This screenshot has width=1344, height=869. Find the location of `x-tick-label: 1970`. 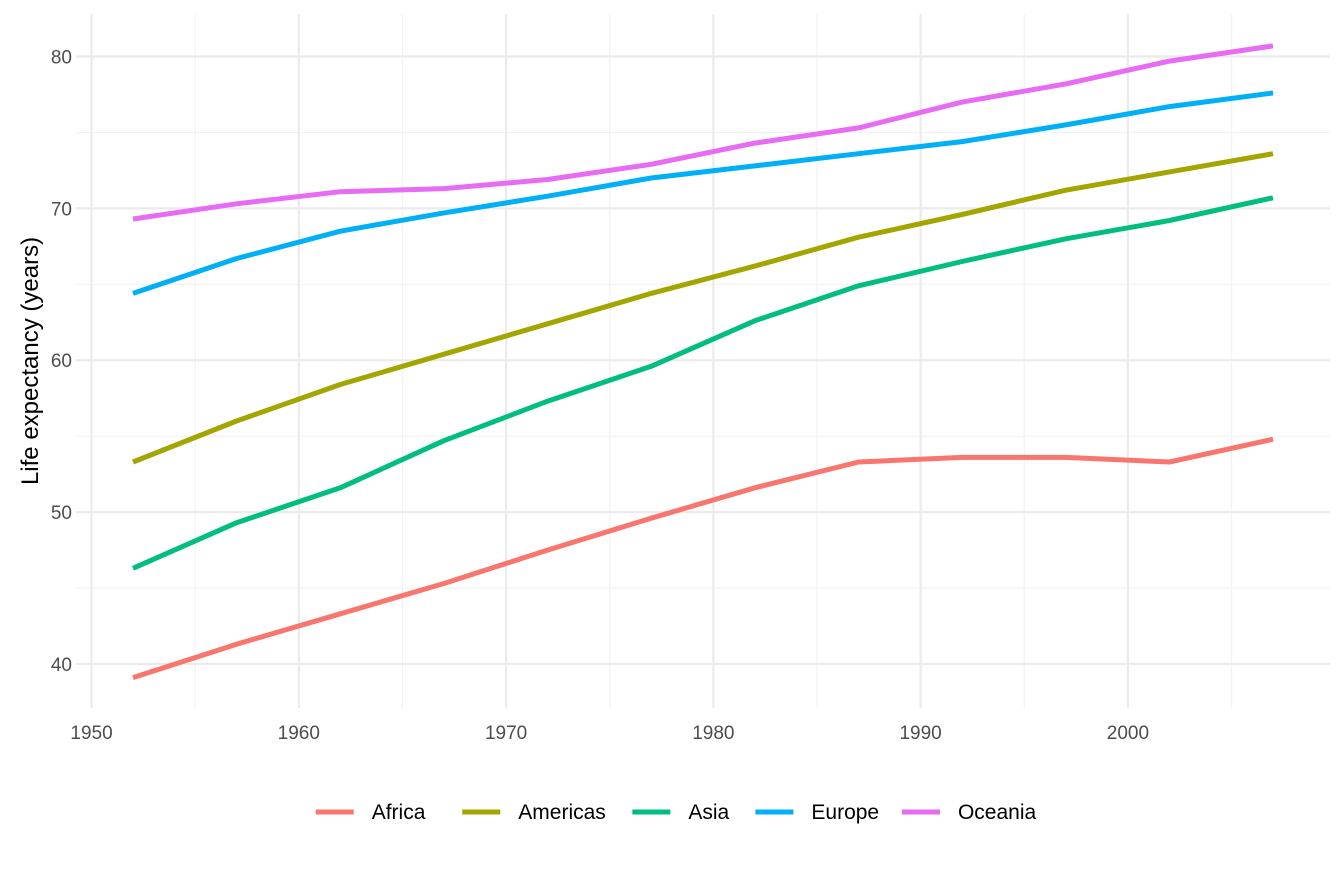

x-tick-label: 1970 is located at coordinates (506, 733).